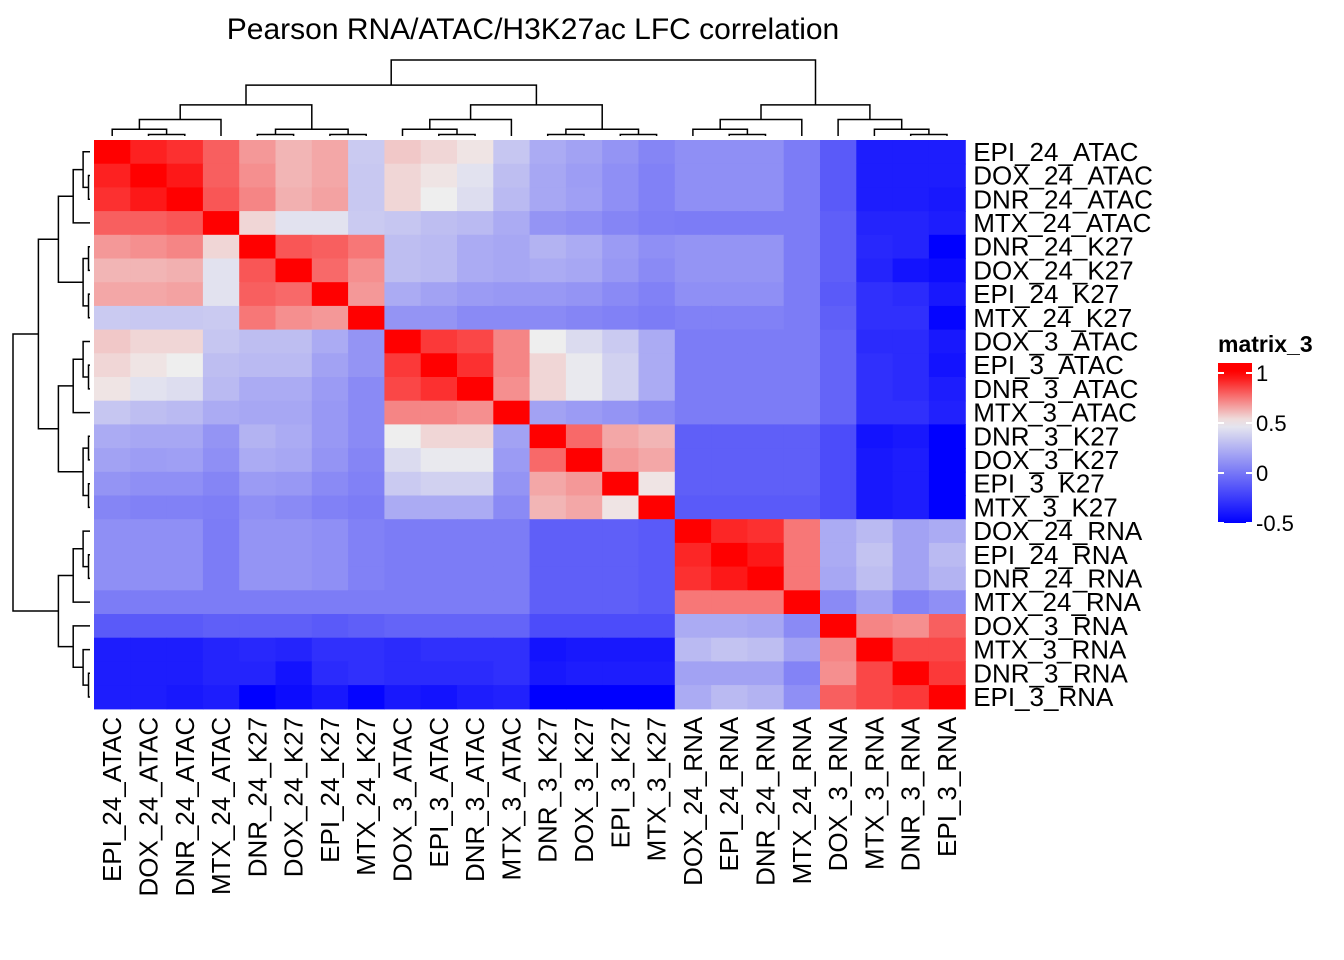 The image size is (1344, 960). Describe the element at coordinates (294, 797) in the screenshot. I see `column-label: DOX_24_K27` at that location.